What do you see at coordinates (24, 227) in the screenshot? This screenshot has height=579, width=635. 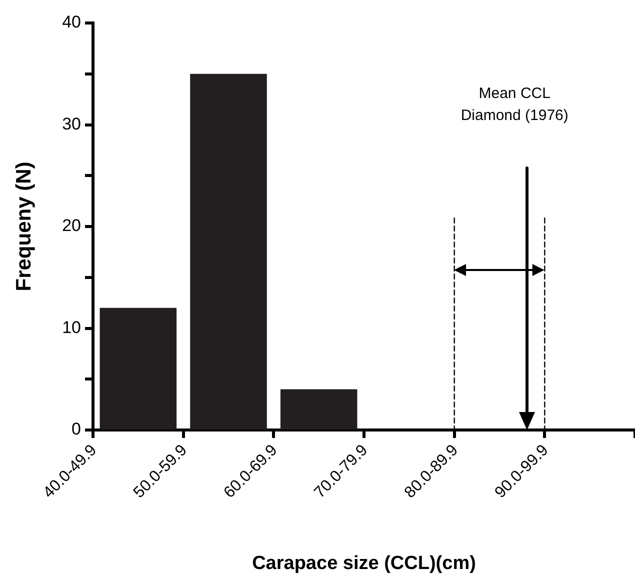 I see `y-axis-title: Frequeny (N)` at bounding box center [24, 227].